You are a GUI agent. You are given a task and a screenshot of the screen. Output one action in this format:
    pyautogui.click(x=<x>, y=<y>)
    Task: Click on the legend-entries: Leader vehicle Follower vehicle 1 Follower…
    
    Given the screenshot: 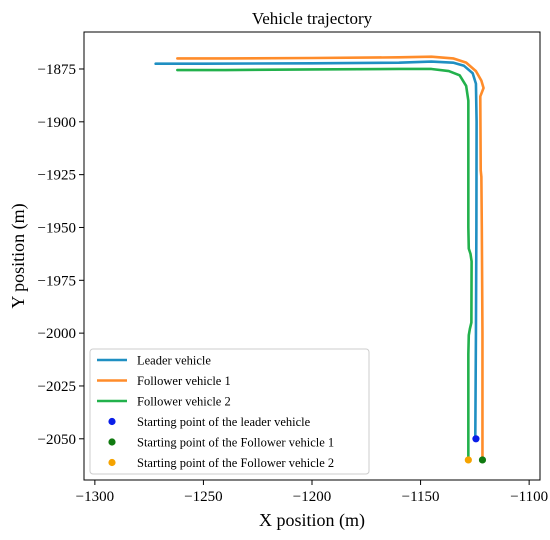 What is the action you would take?
    pyautogui.click(x=215, y=412)
    